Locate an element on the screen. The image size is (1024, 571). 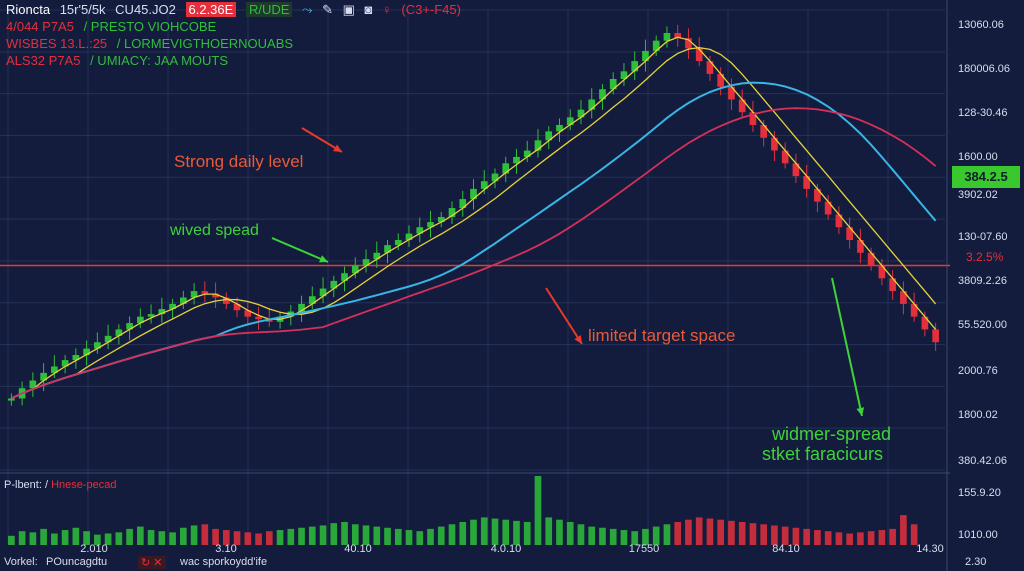
menu-icon: ◙ is located at coordinates (368, 9).